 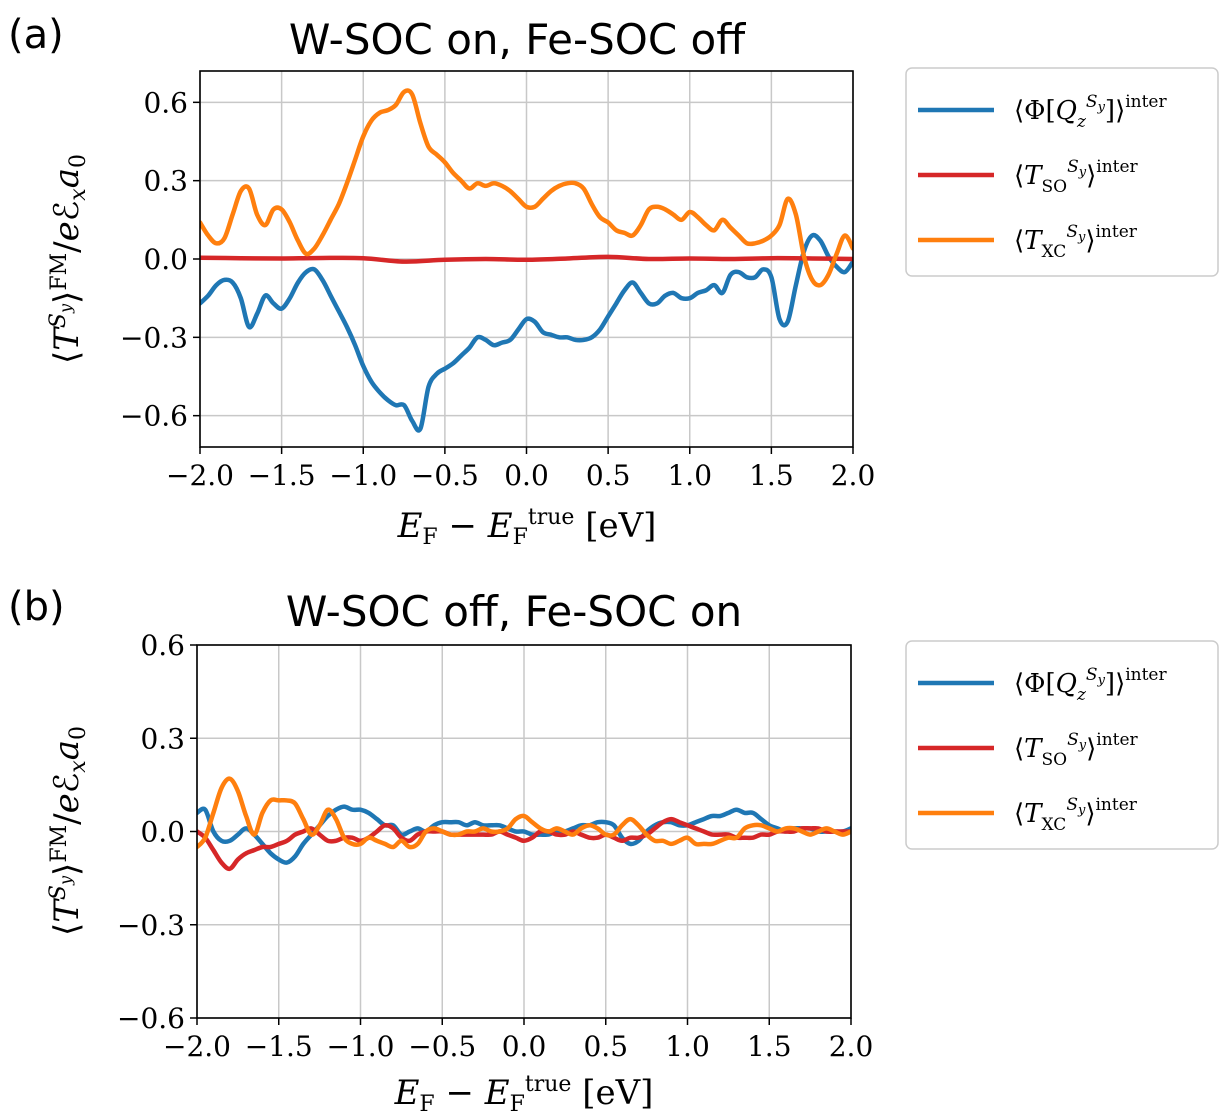 What do you see at coordinates (514, 611) in the screenshot?
I see `panel-b-title: W-SOC off, Fe-SOC on` at bounding box center [514, 611].